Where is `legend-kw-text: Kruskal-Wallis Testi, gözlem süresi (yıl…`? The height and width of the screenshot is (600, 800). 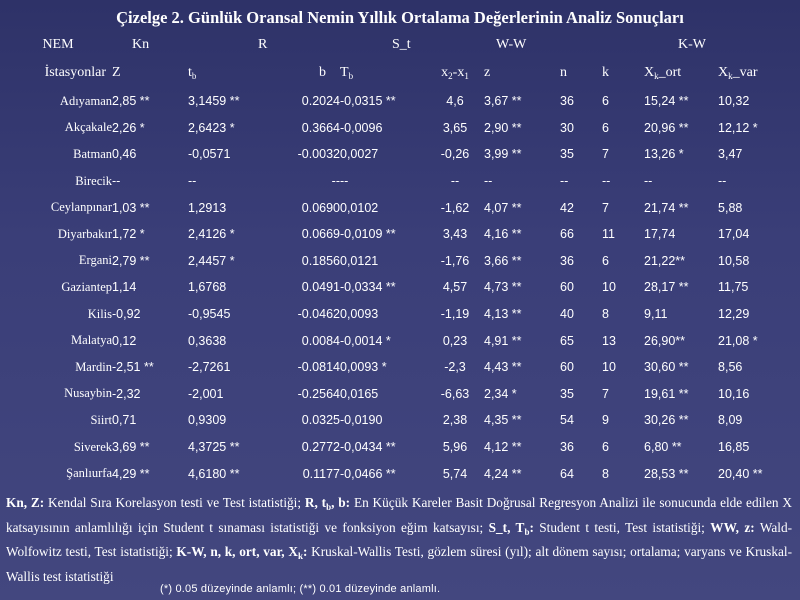
legend-kw-text: Kruskal-Wallis Testi, gözlem süresi (yıl… is located at coordinates (399, 564).